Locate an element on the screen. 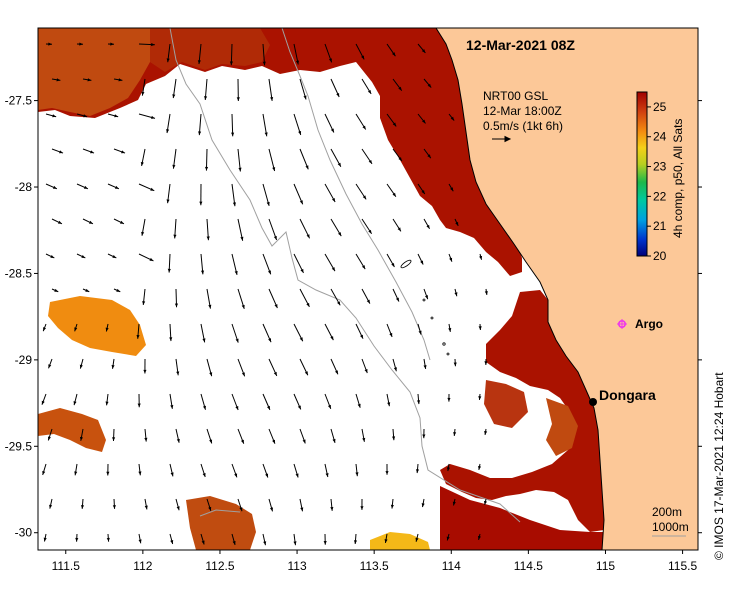 The height and width of the screenshot is (592, 739). abrolhos-islands is located at coordinates (425, 307).